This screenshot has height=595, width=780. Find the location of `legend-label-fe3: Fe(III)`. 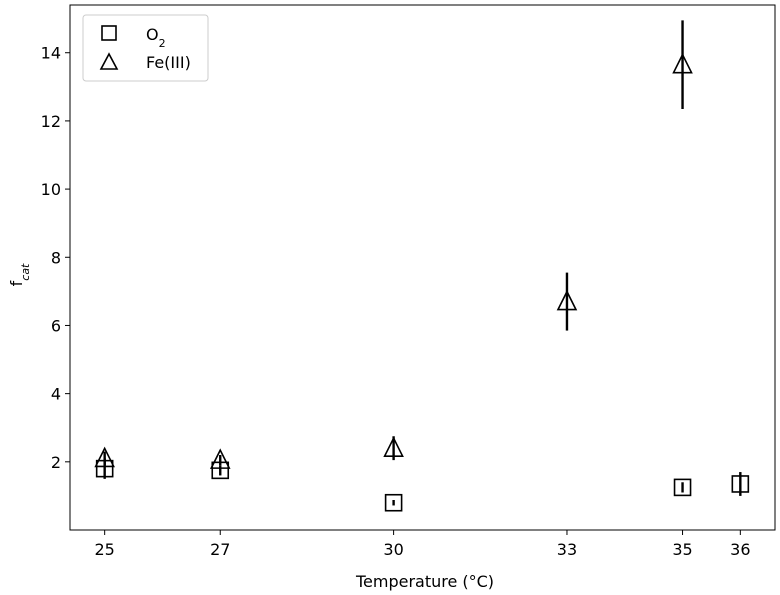

legend-label-fe3: Fe(III) is located at coordinates (168, 62).